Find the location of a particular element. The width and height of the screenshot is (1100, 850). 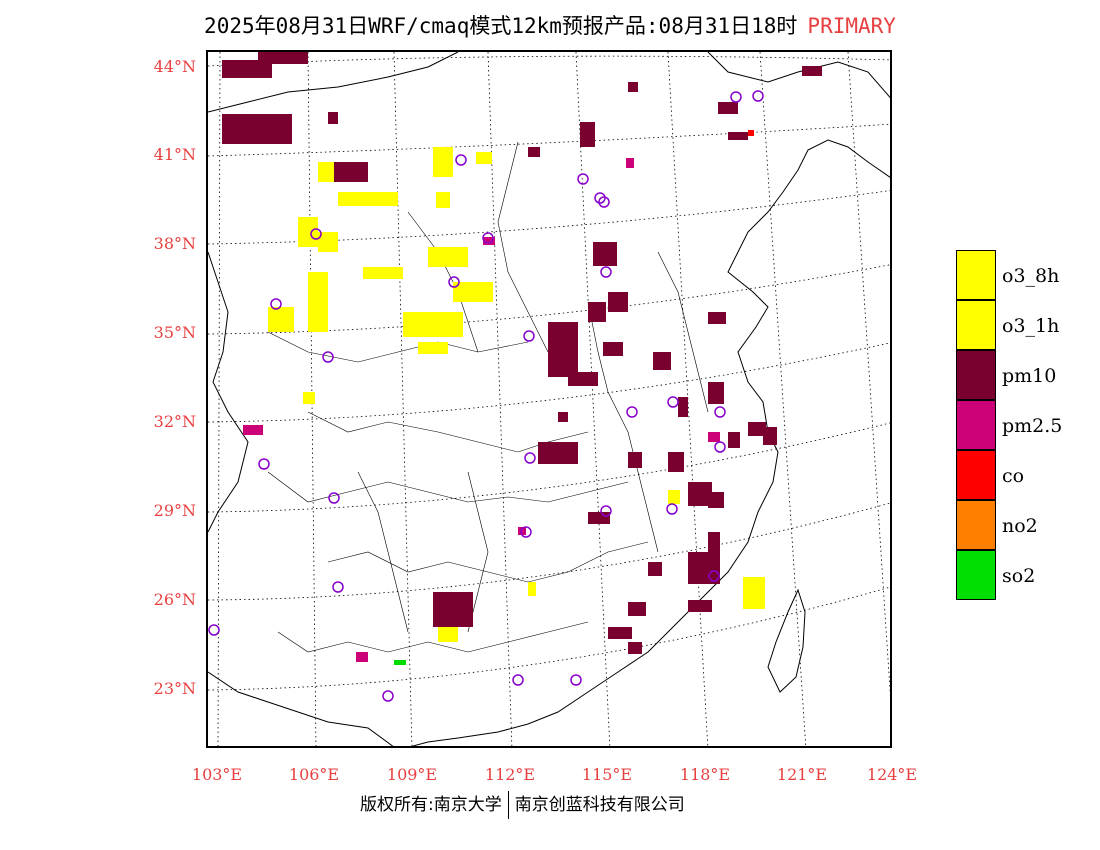

lat-label-44: 44°N is located at coordinates (174, 66).